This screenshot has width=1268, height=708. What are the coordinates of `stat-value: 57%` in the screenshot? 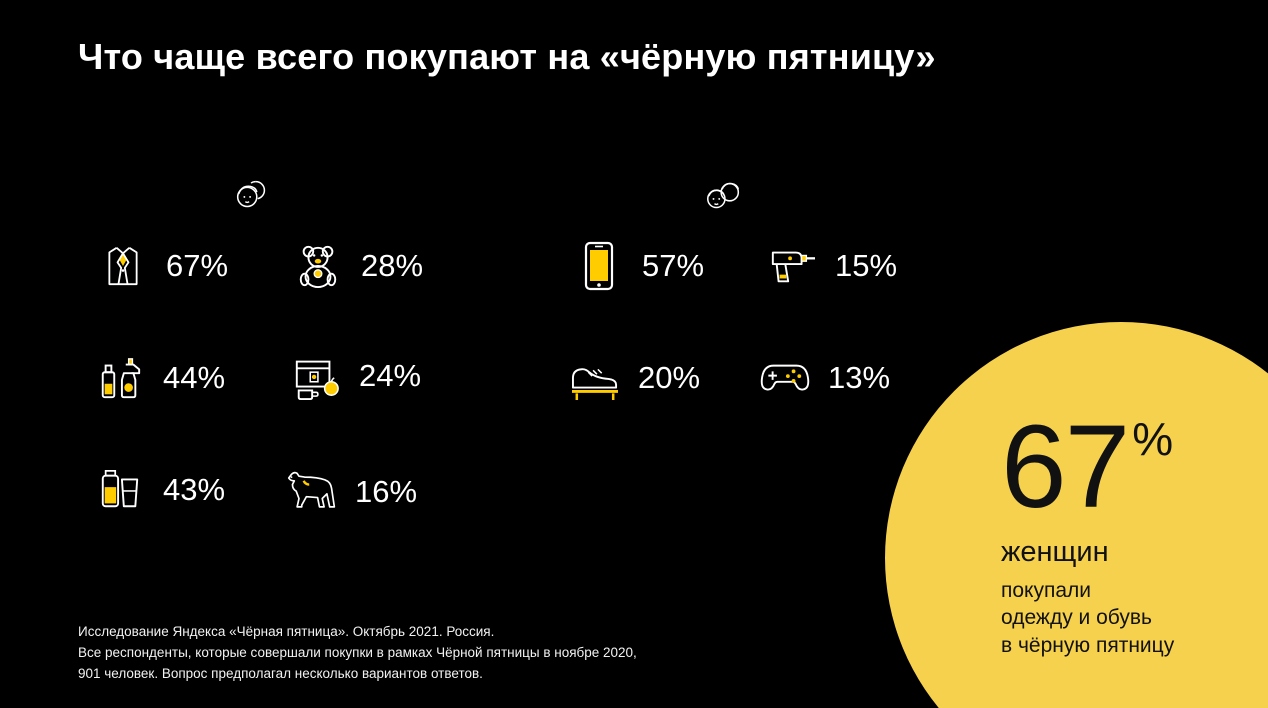 It's located at (673, 265).